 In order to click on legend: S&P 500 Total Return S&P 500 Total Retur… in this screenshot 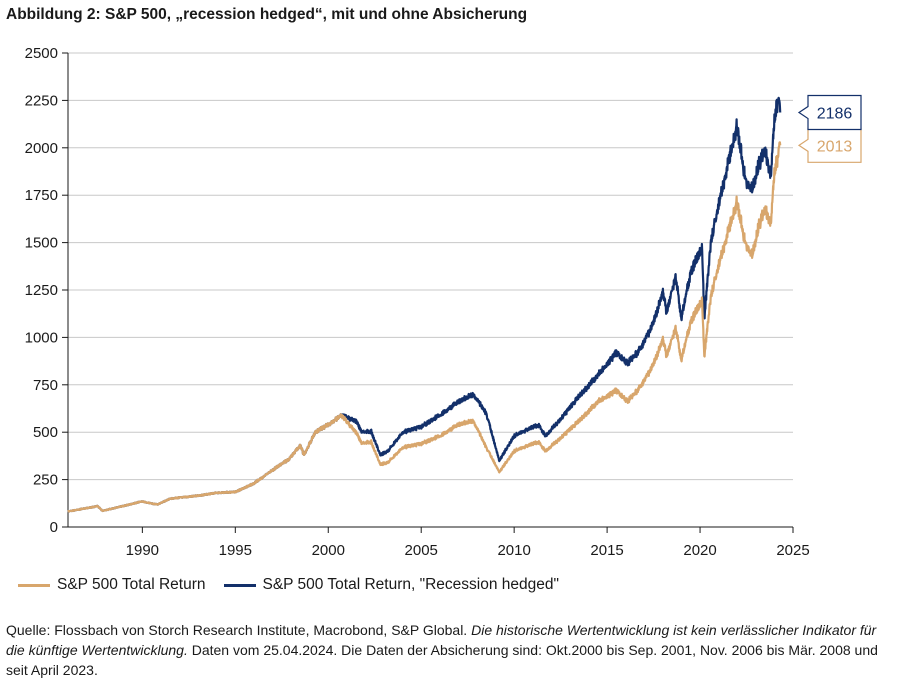, I will do `click(297, 585)`.